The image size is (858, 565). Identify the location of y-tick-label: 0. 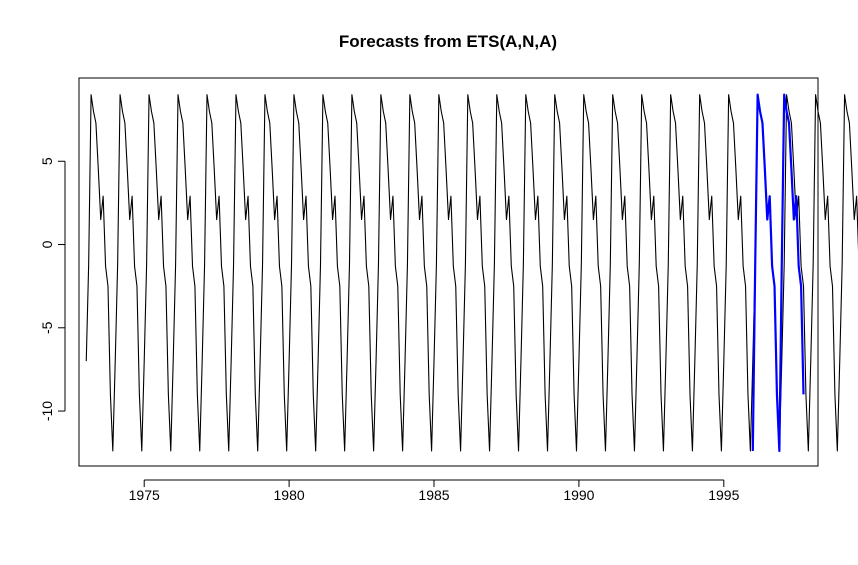
(47, 244).